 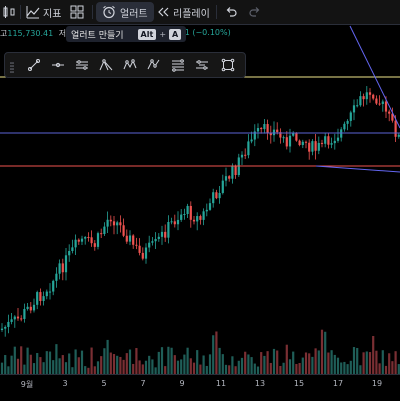 What do you see at coordinates (228, 65) in the screenshot?
I see `rectangle-tool-icon` at bounding box center [228, 65].